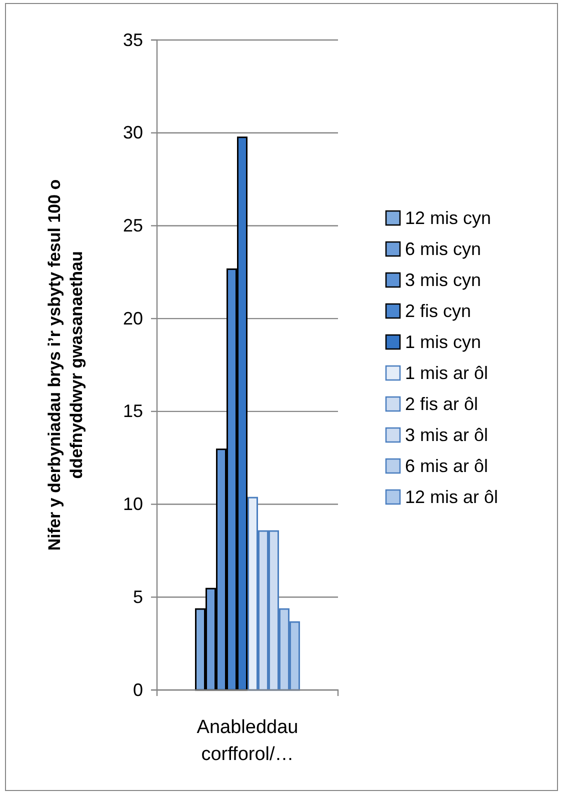 The width and height of the screenshot is (563, 795). What do you see at coordinates (132, 318) in the screenshot?
I see `y-tick-label: 20` at bounding box center [132, 318].